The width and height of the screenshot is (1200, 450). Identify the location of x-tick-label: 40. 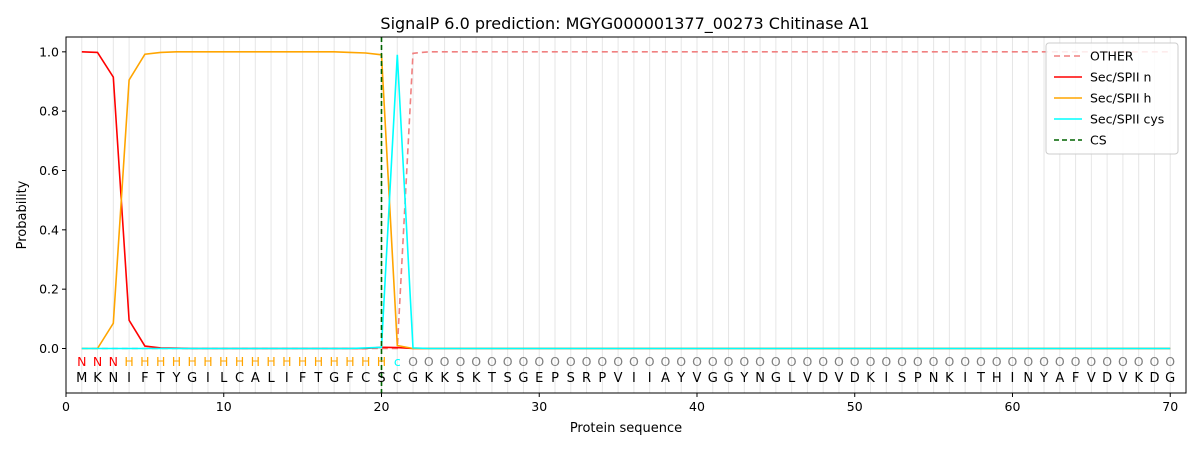
(697, 406).